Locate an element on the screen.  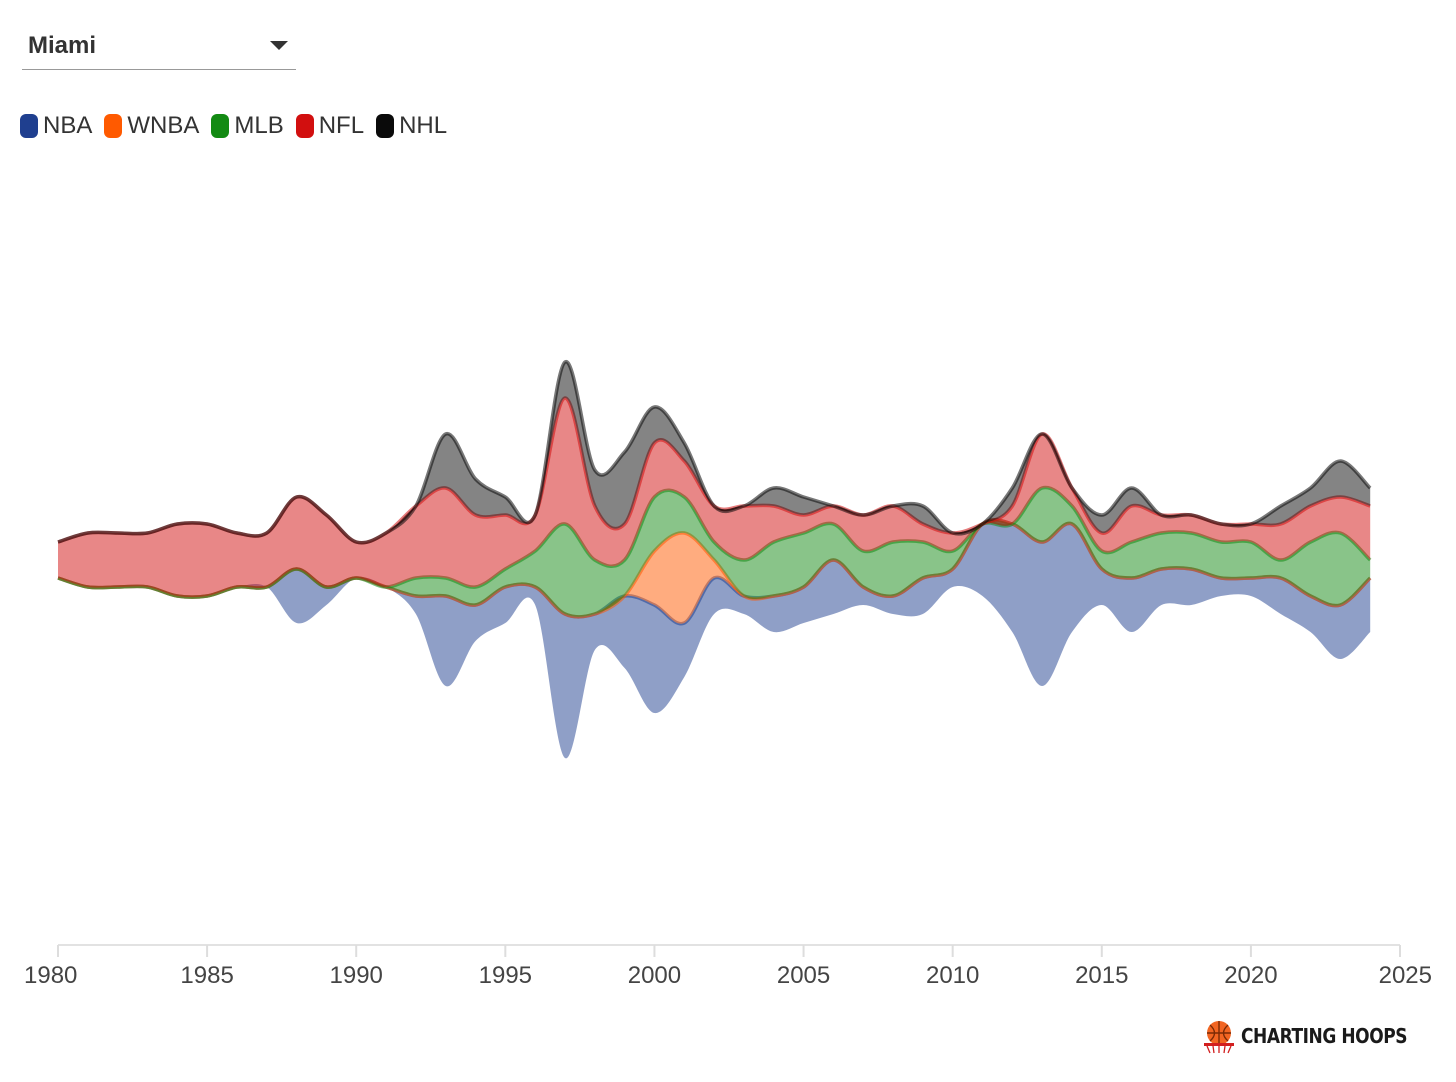
x-tick-label: 2015 is located at coordinates (1101, 975).